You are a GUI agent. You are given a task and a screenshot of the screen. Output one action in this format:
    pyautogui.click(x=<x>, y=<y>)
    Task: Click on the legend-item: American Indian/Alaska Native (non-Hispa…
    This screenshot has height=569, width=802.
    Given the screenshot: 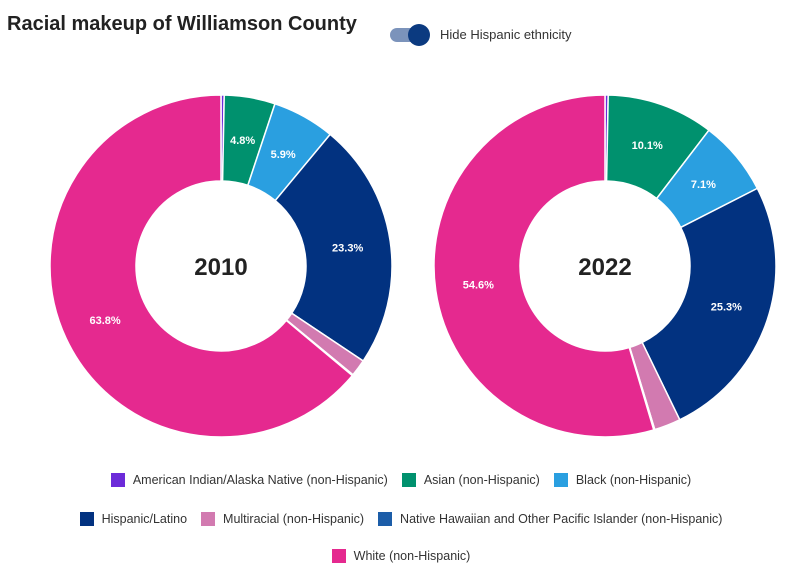 What is the action you would take?
    pyautogui.click(x=249, y=480)
    